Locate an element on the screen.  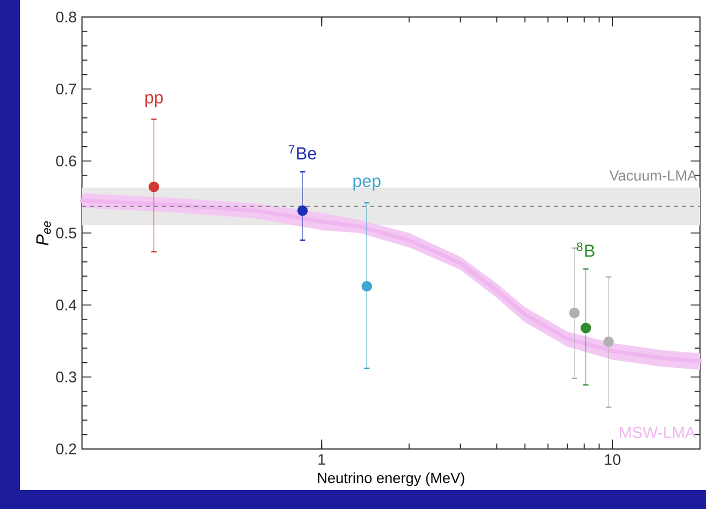
x-tick-label: 1 is located at coordinates (322, 459).